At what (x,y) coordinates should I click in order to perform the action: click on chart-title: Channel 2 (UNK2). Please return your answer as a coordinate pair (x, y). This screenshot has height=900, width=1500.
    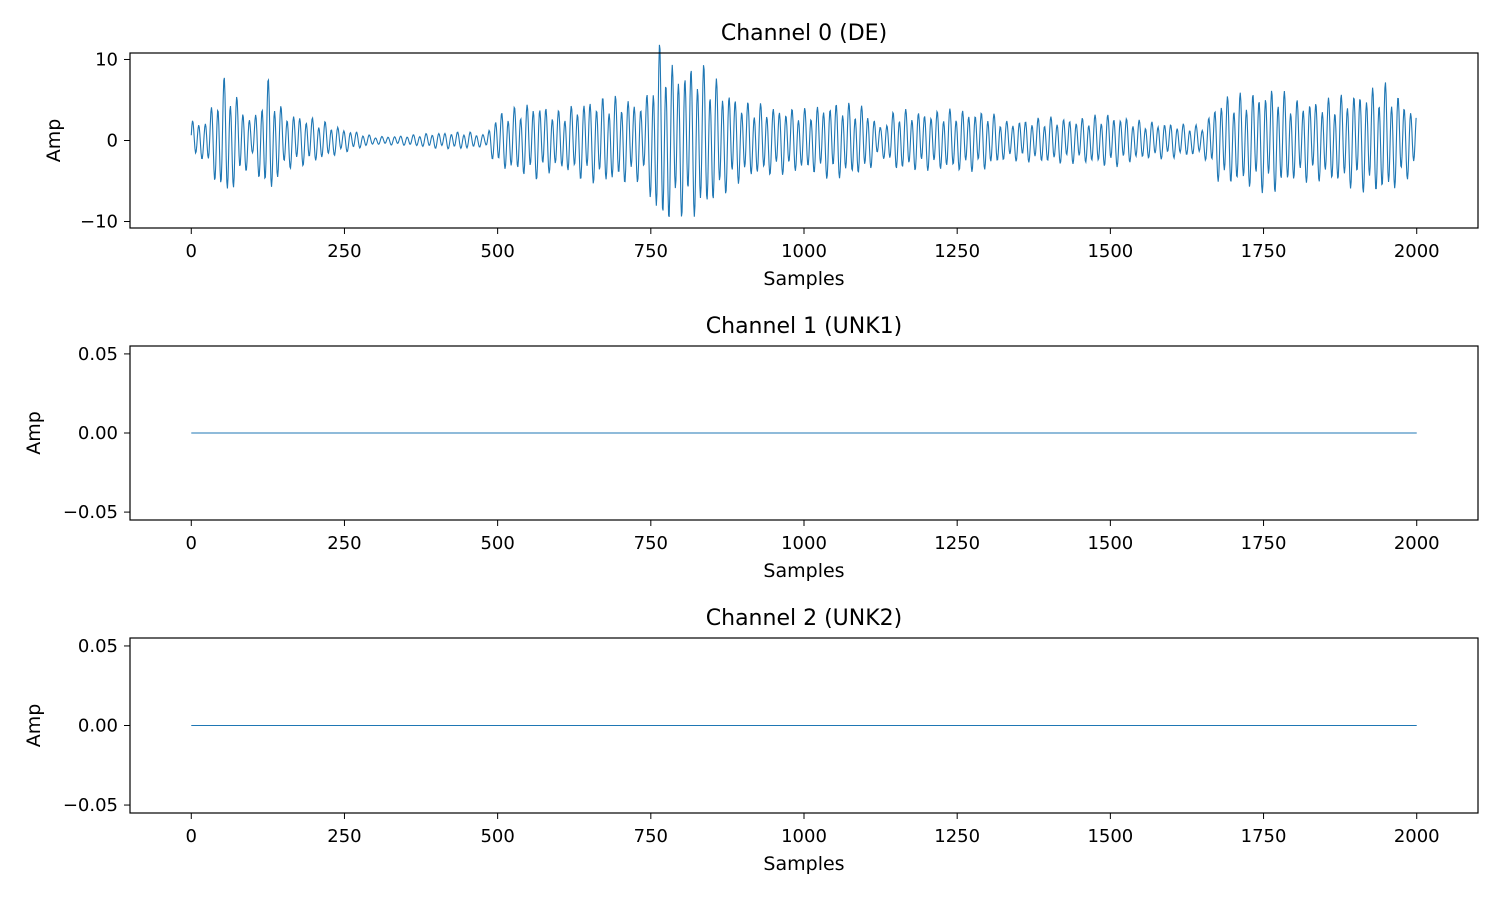
    Looking at the image, I should click on (804, 618).